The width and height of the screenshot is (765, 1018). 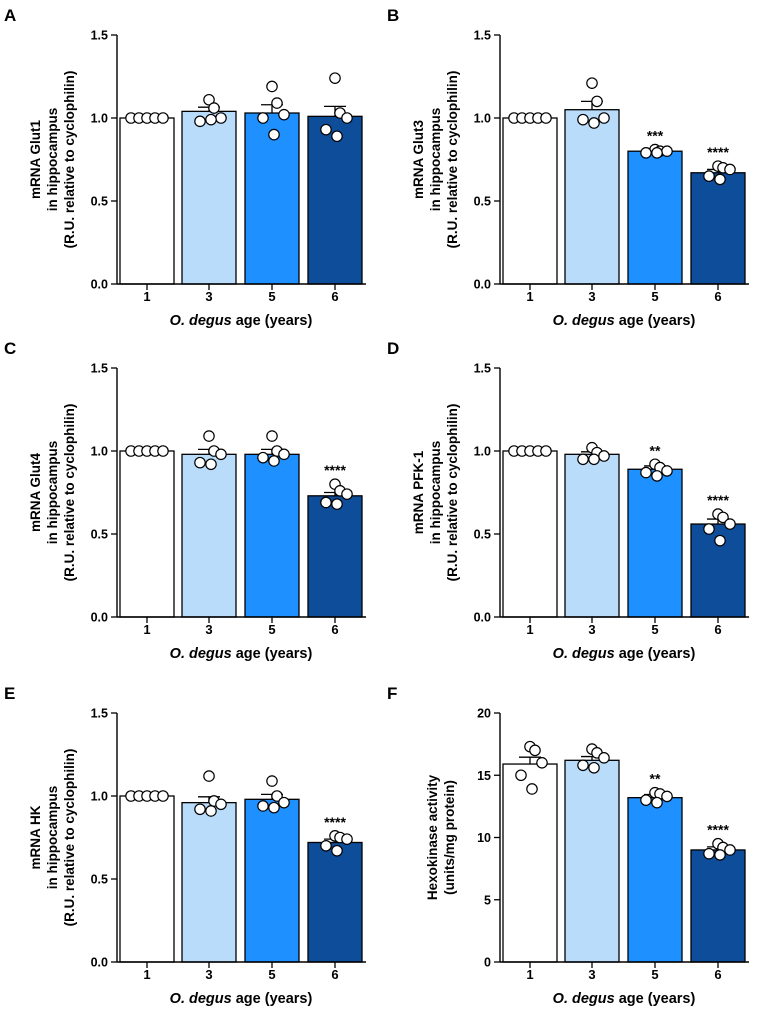 I want to click on significance-label: ***, so click(x=655, y=136).